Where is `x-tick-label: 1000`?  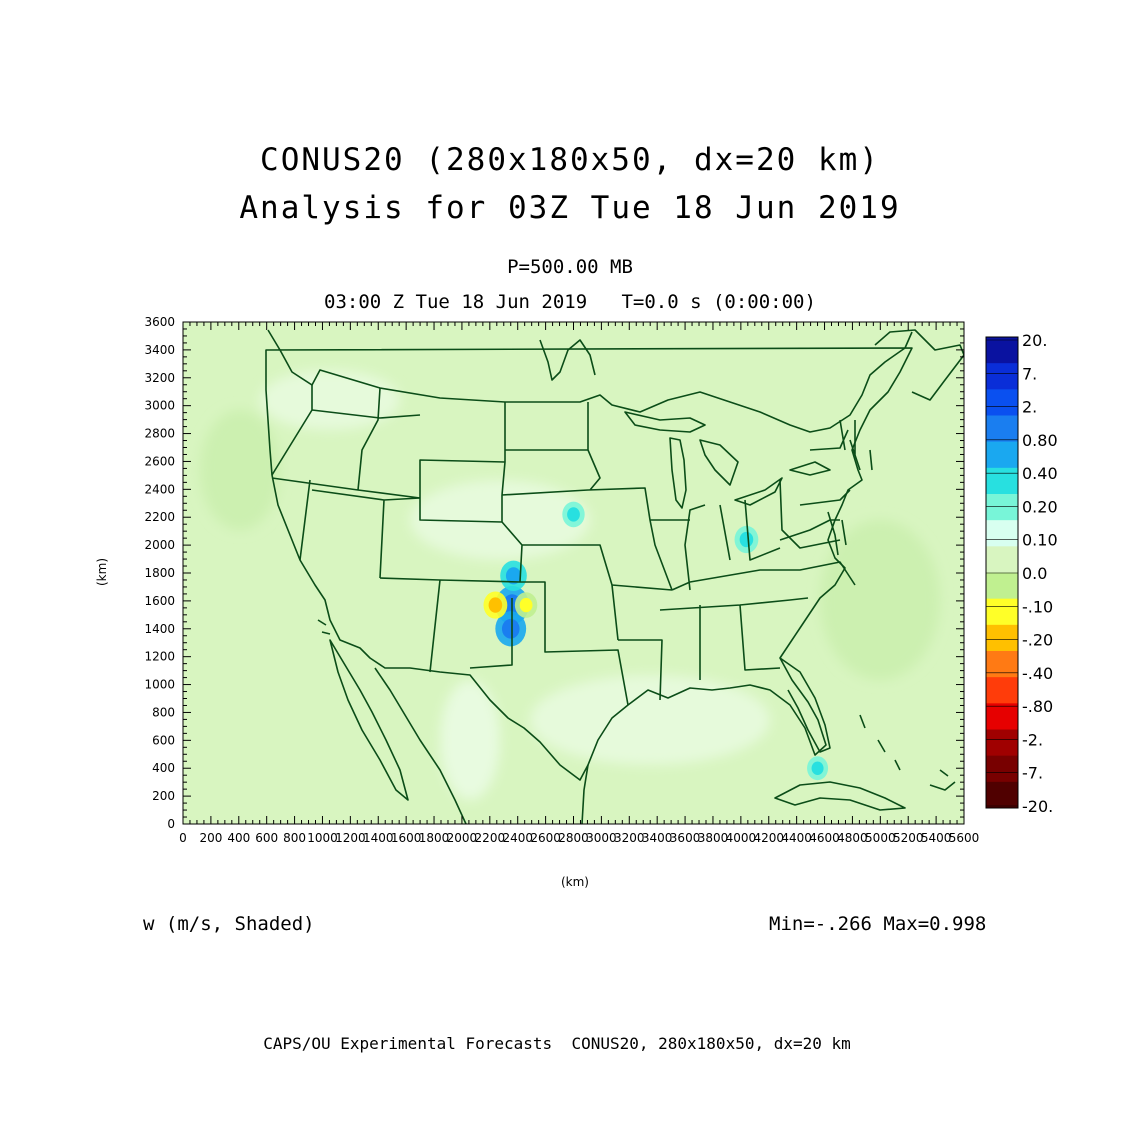
x-tick-label: 1000 is located at coordinates (322, 838).